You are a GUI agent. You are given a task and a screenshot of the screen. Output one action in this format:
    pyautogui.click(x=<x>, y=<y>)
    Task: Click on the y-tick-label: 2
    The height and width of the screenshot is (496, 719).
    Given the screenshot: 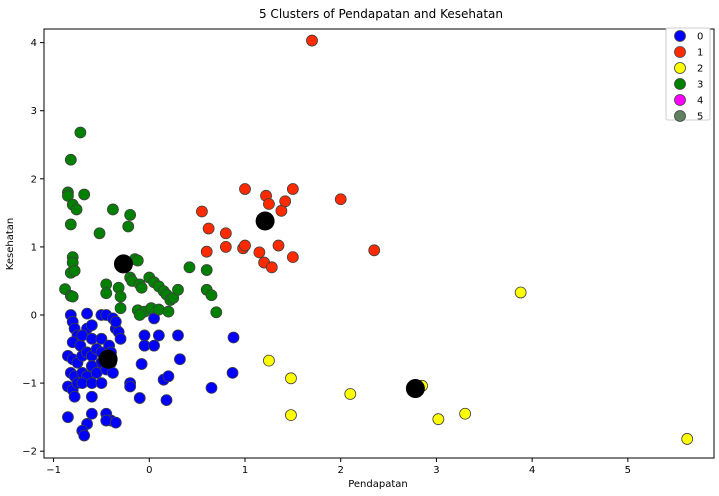 What is the action you would take?
    pyautogui.click(x=34, y=179)
    